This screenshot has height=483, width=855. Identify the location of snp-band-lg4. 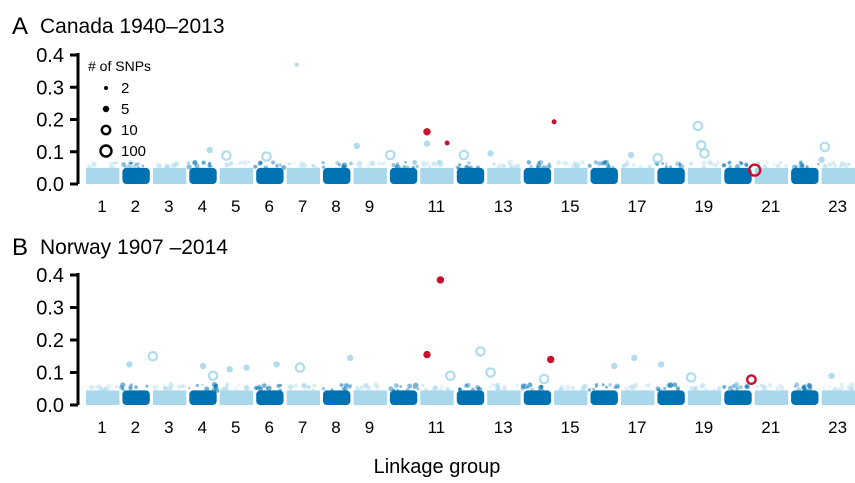
(203, 175).